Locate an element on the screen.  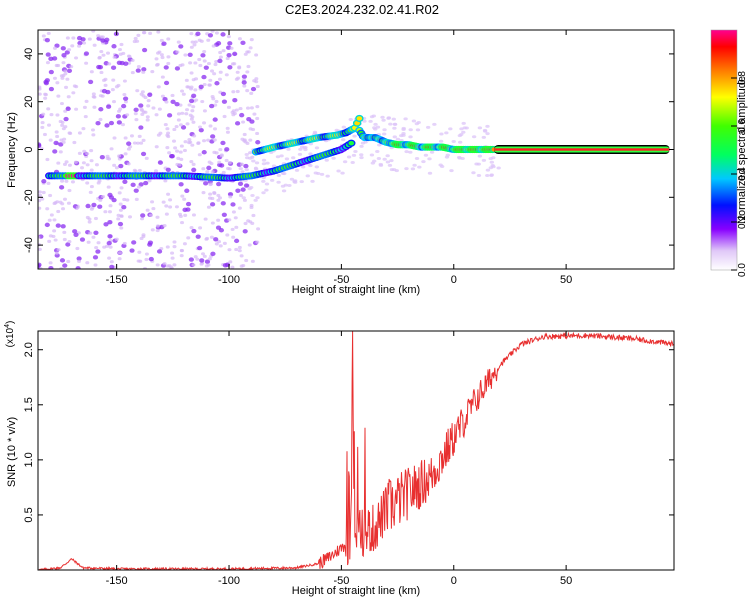
spectrogram-ytick-label: -20 is located at coordinates (29, 197).